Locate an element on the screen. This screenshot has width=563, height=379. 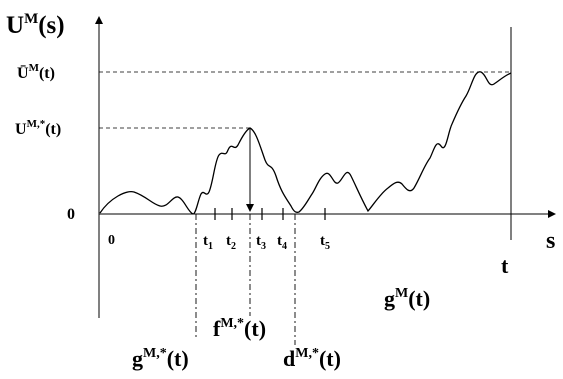
y-axis-title: UM(s) is located at coordinates (35, 25).